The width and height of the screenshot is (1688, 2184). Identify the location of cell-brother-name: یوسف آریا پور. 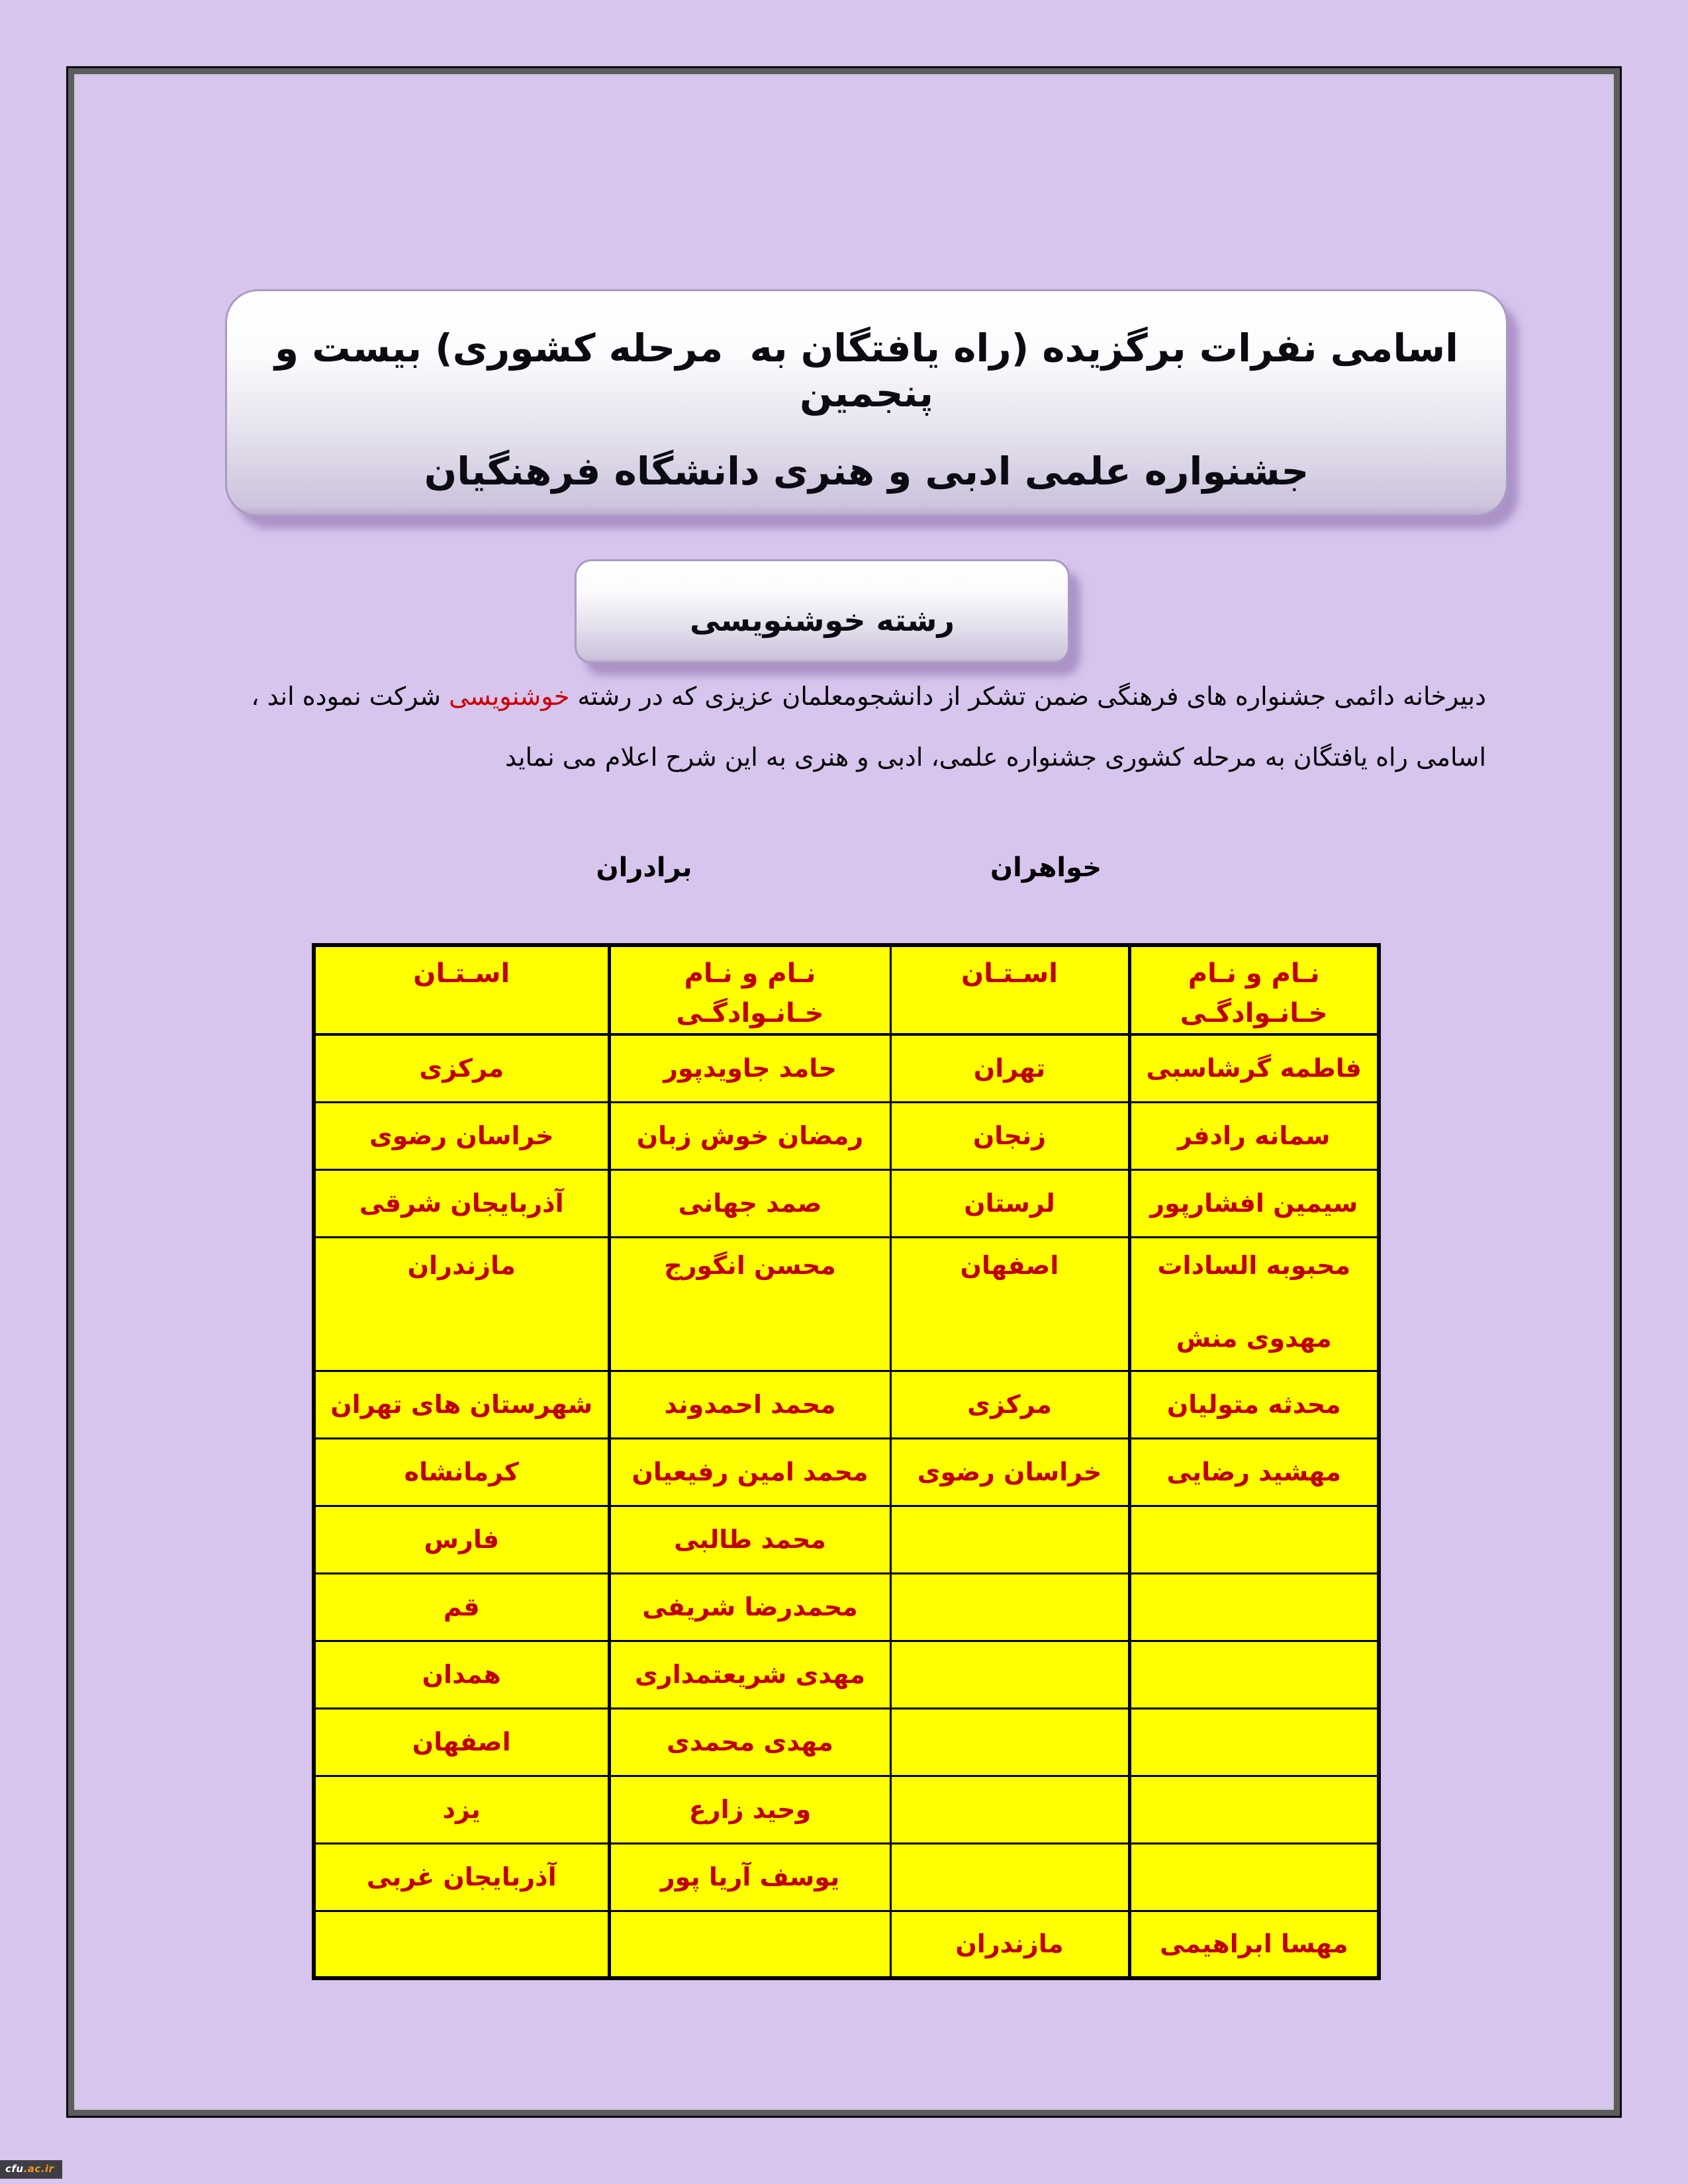
(750, 1877).